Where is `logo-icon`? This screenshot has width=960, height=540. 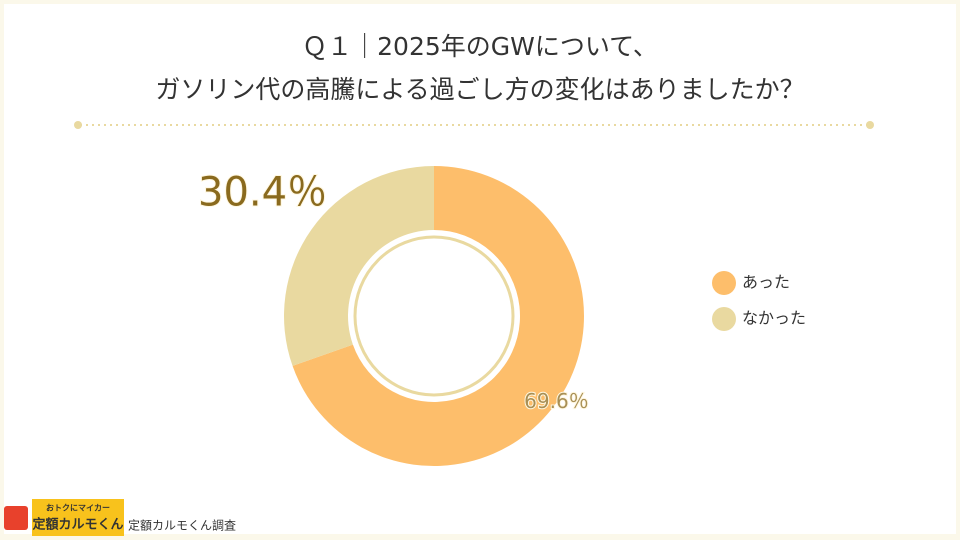 logo-icon is located at coordinates (16, 518).